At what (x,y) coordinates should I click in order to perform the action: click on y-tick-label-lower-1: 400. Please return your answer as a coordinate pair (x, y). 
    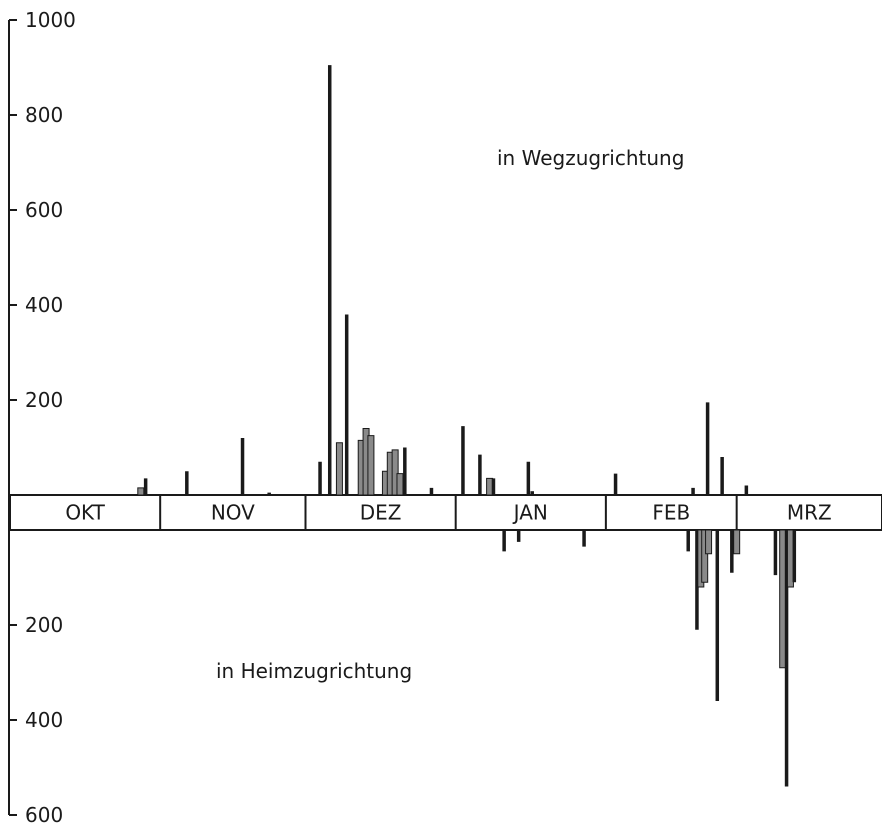
    Looking at the image, I should click on (44, 720).